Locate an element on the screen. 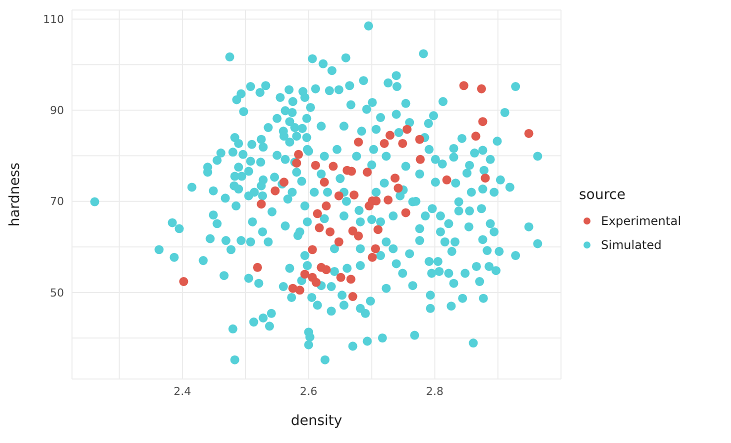 The image size is (731, 443). legend-label: Simulated is located at coordinates (631, 245).